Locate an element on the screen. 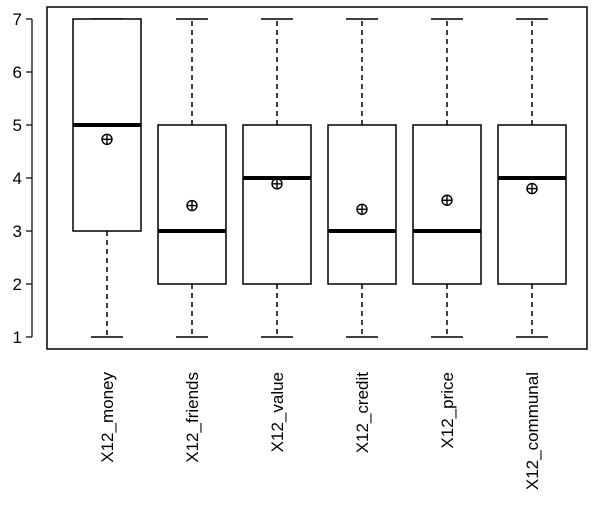  x-category-label: X12_friends is located at coordinates (192, 417).